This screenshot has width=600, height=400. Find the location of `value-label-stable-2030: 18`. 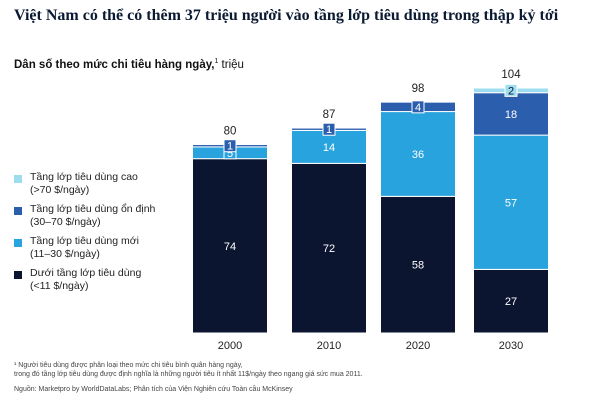

value-label-stable-2030: 18 is located at coordinates (511, 115).